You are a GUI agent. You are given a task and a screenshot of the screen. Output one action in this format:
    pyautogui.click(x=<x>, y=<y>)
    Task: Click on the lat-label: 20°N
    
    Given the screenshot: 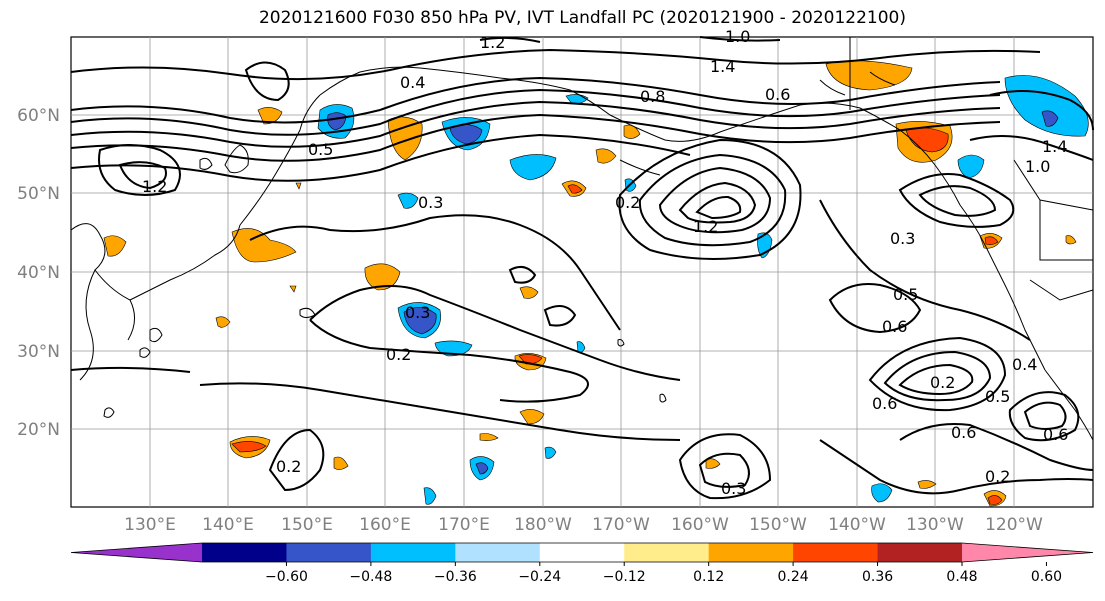 What is the action you would take?
    pyautogui.click(x=38, y=430)
    